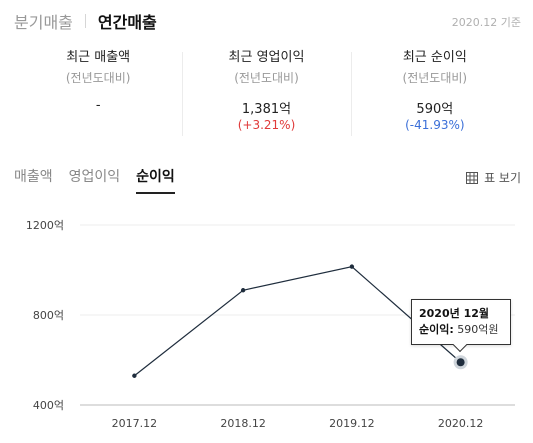 This screenshot has height=443, width=533. I want to click on stat-title: 최근 영업이익, so click(266, 57).